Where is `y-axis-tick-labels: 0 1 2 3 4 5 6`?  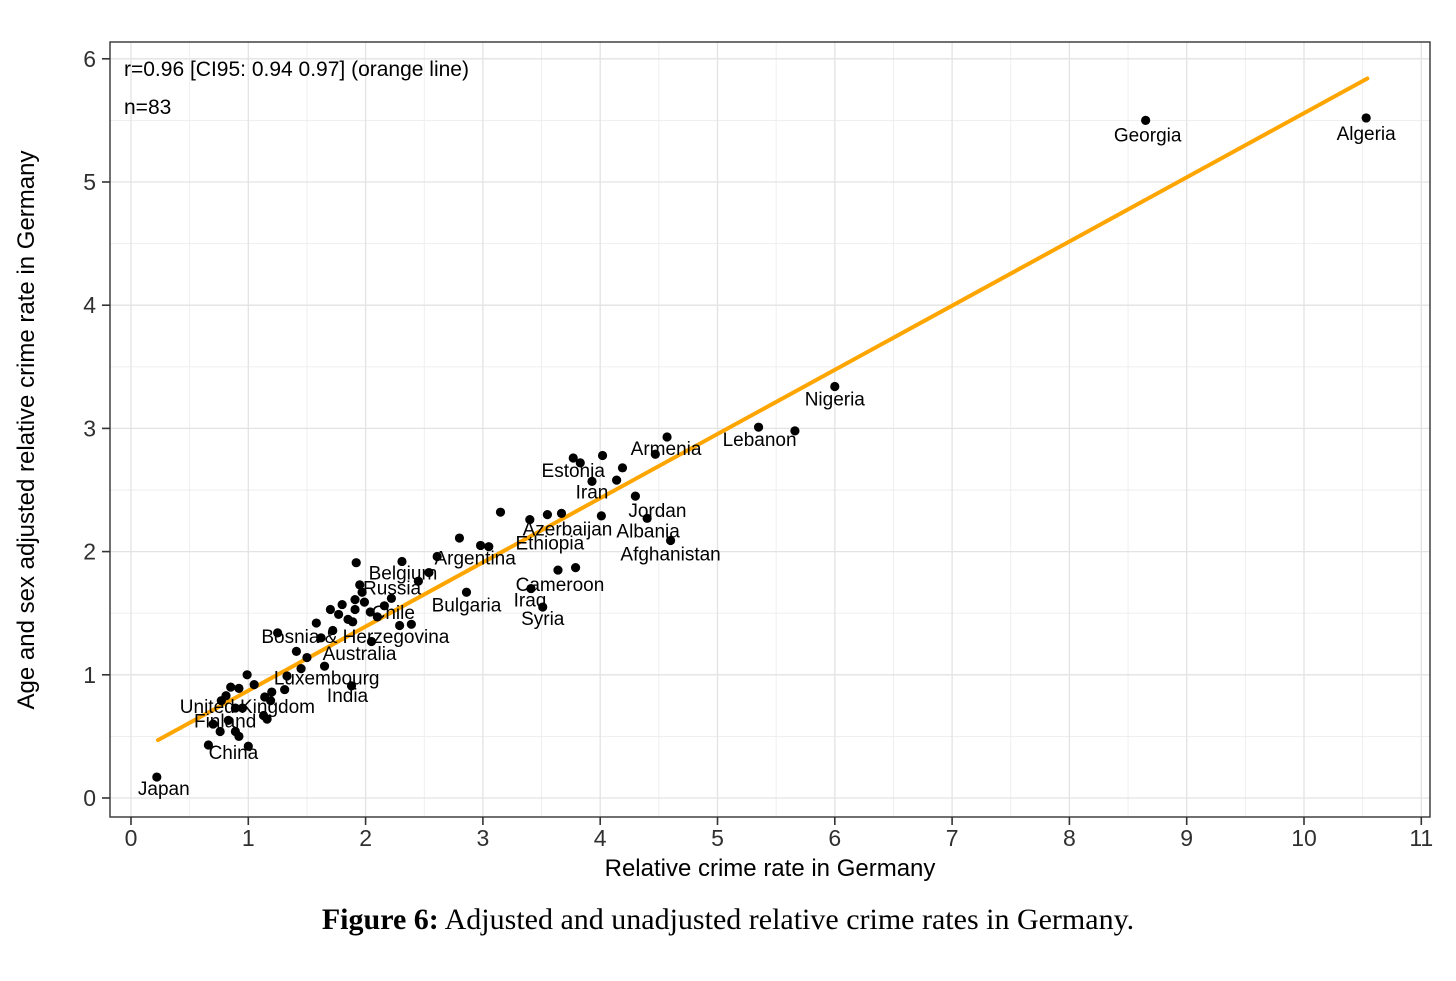 y-axis-tick-labels: 0 1 2 3 4 5 6 is located at coordinates (89, 428).